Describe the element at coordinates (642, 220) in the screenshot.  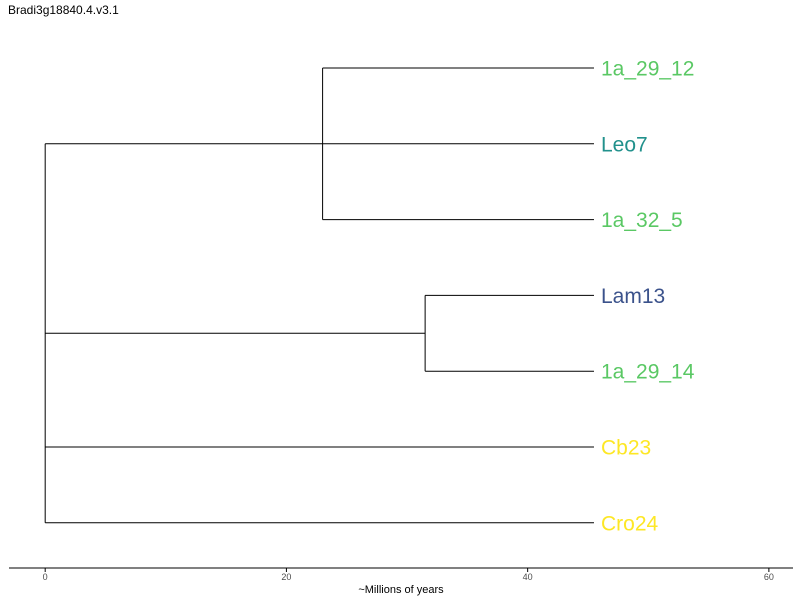
I see `tip-label: 1a_32_5` at that location.